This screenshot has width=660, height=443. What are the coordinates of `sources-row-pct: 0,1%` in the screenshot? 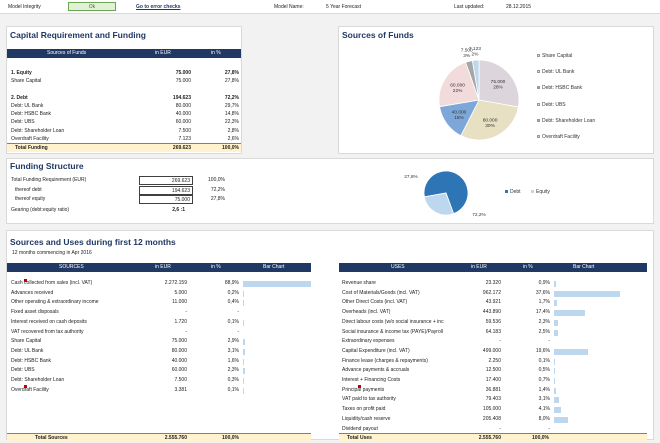 It's located at (233, 321).